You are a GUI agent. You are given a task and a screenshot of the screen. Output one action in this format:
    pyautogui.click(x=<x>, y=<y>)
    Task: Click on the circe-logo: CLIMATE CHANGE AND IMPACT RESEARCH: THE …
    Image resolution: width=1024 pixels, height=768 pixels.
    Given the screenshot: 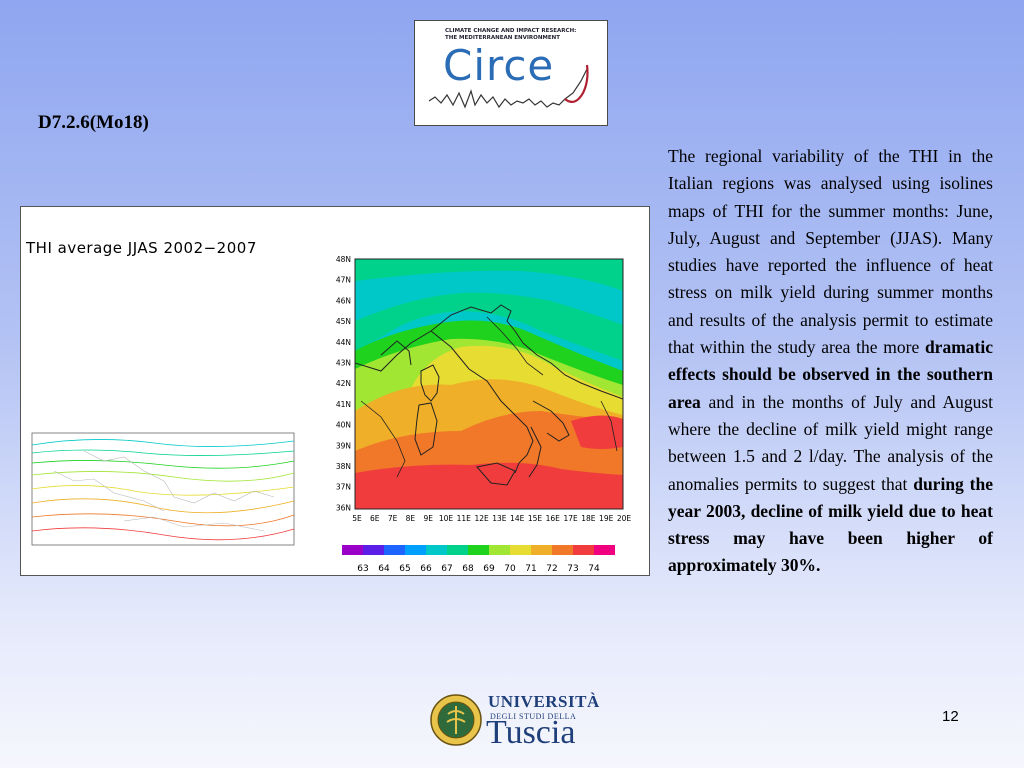 What is the action you would take?
    pyautogui.click(x=511, y=73)
    